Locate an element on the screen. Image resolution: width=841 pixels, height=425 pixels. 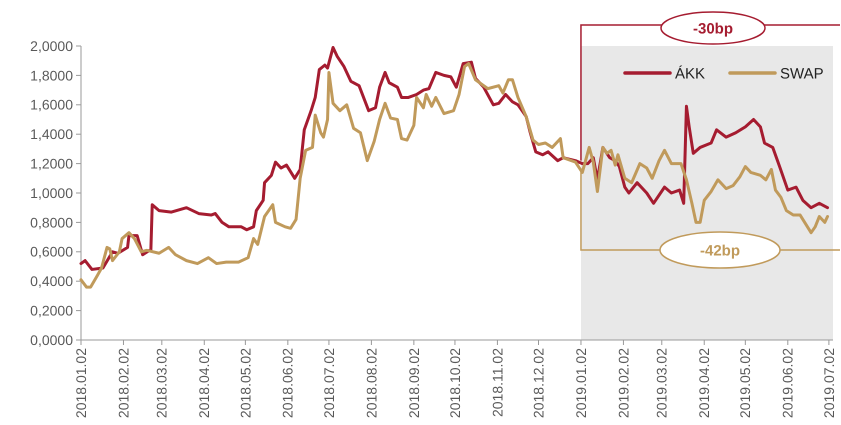
x-tick-label: 2018.08.02 is located at coordinates (371, 383).